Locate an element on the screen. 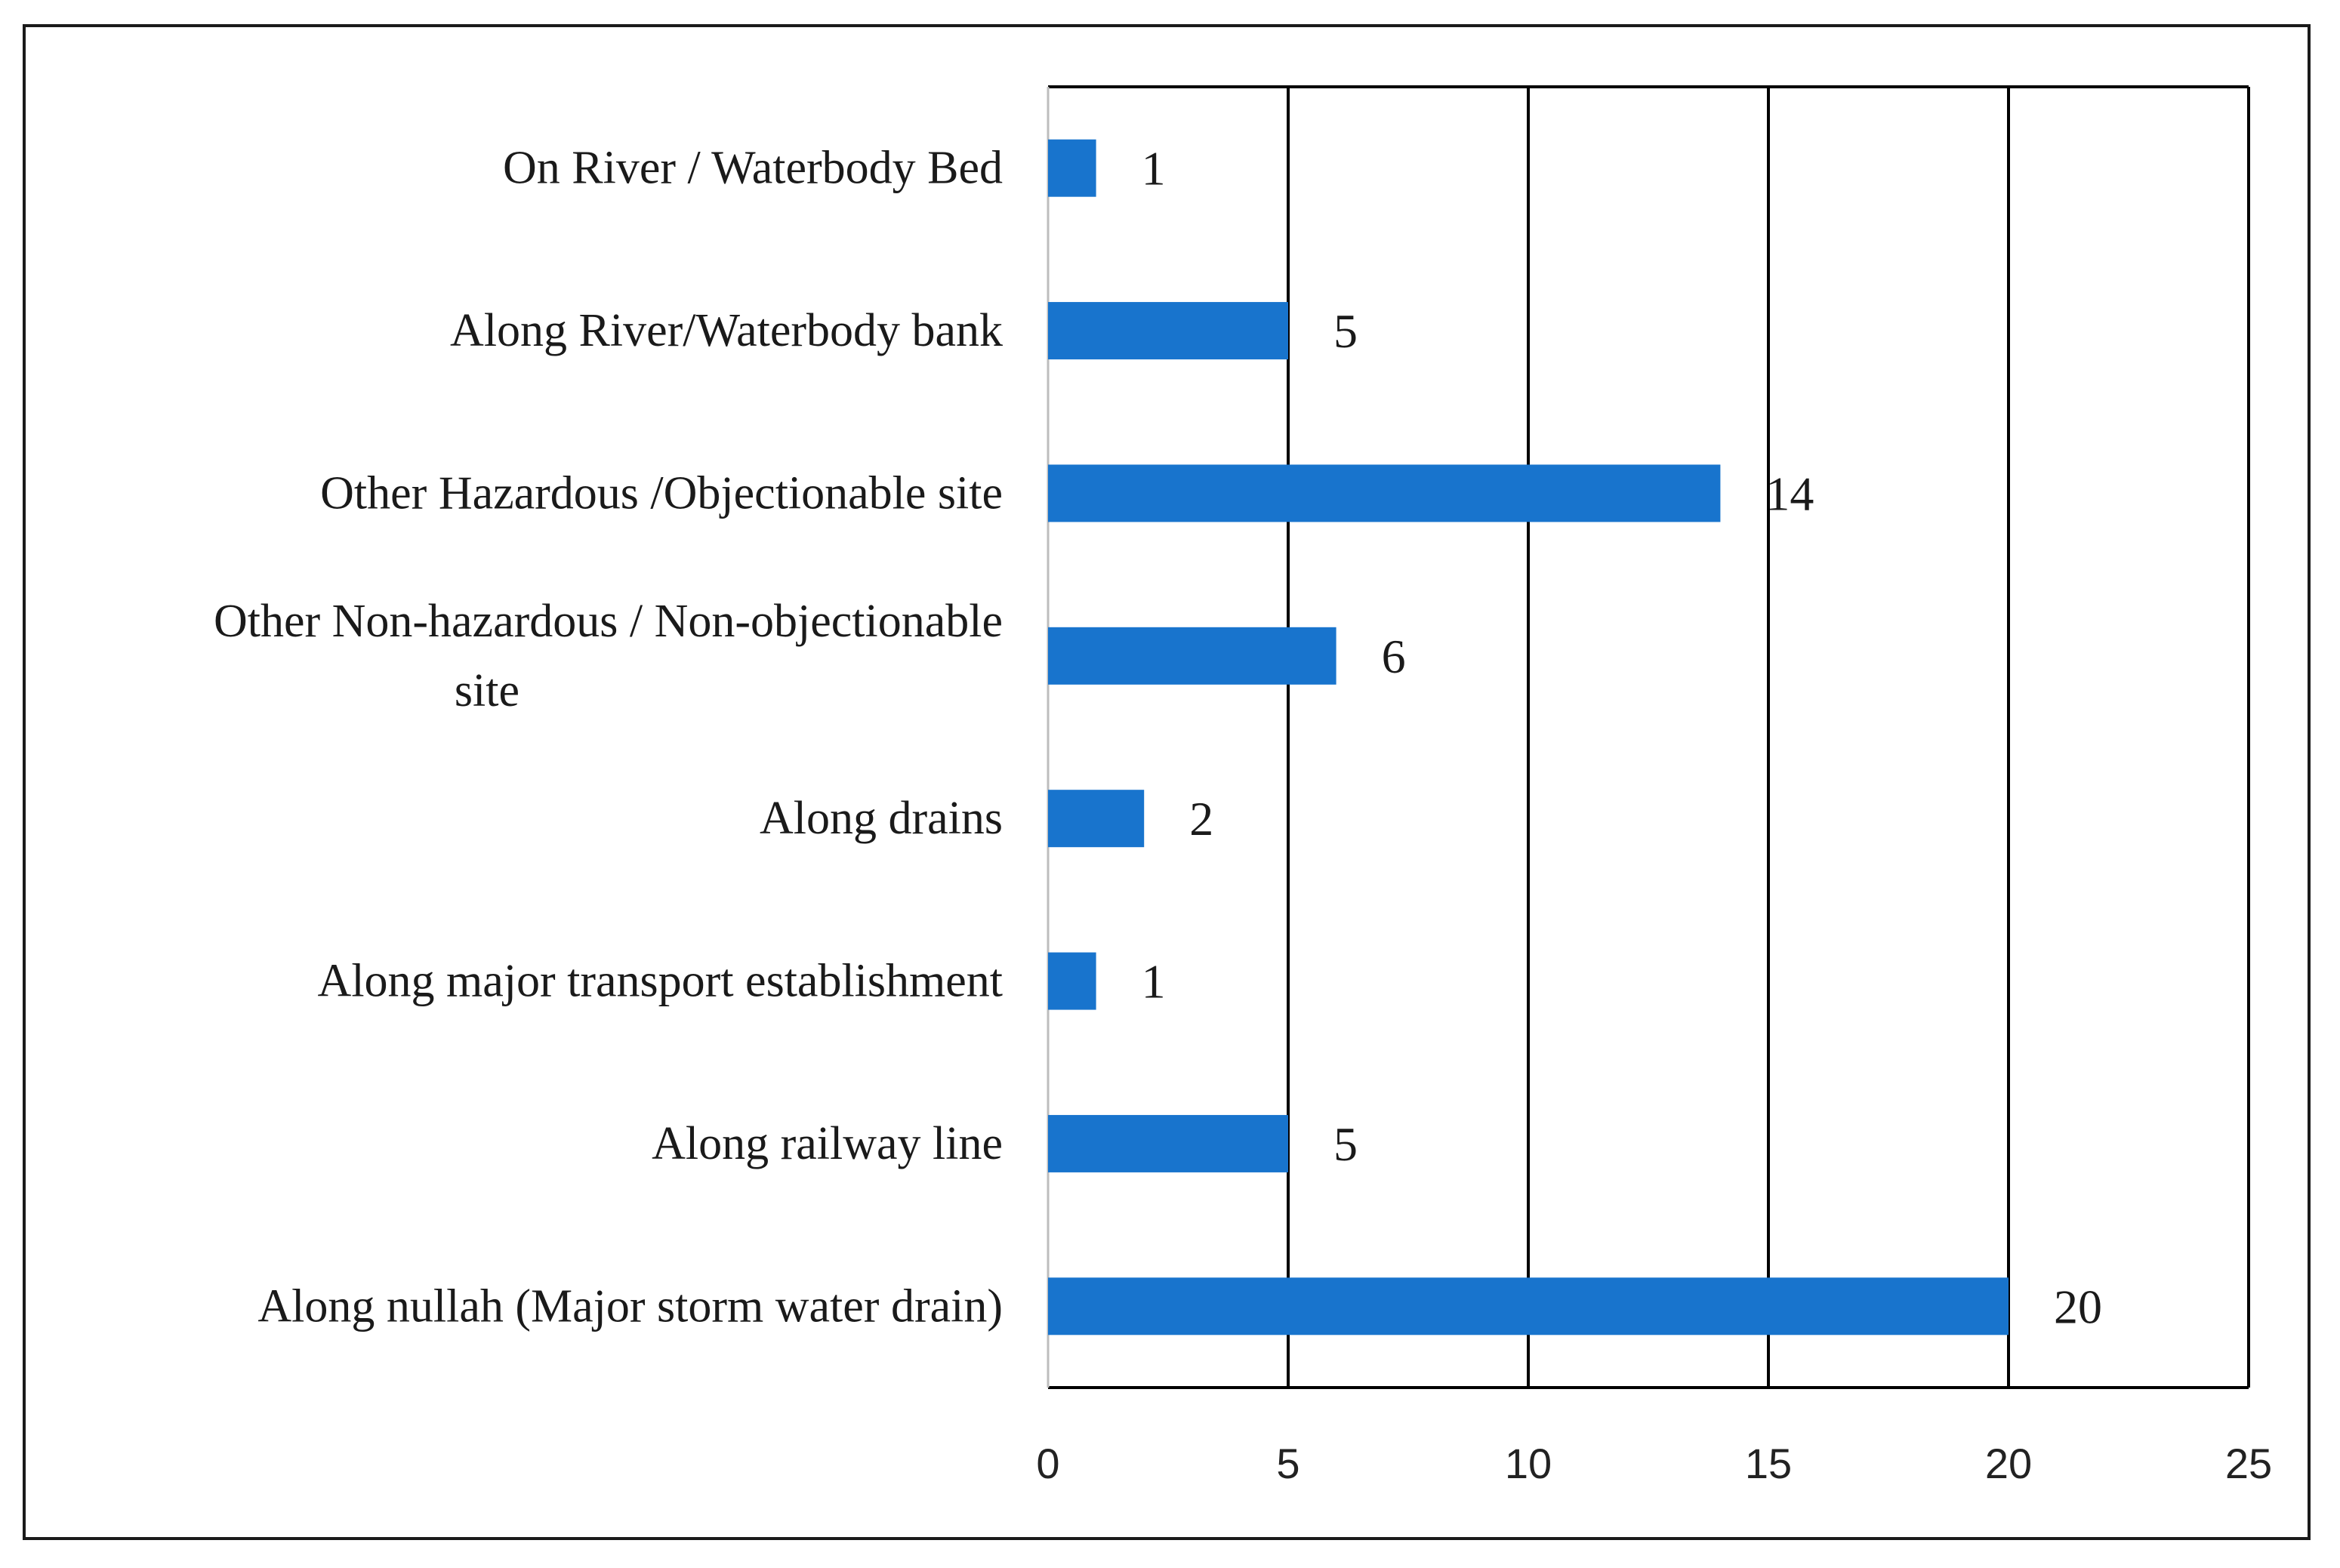 The width and height of the screenshot is (2340, 1568). category-label-7: Along railway line is located at coordinates (827, 1143).